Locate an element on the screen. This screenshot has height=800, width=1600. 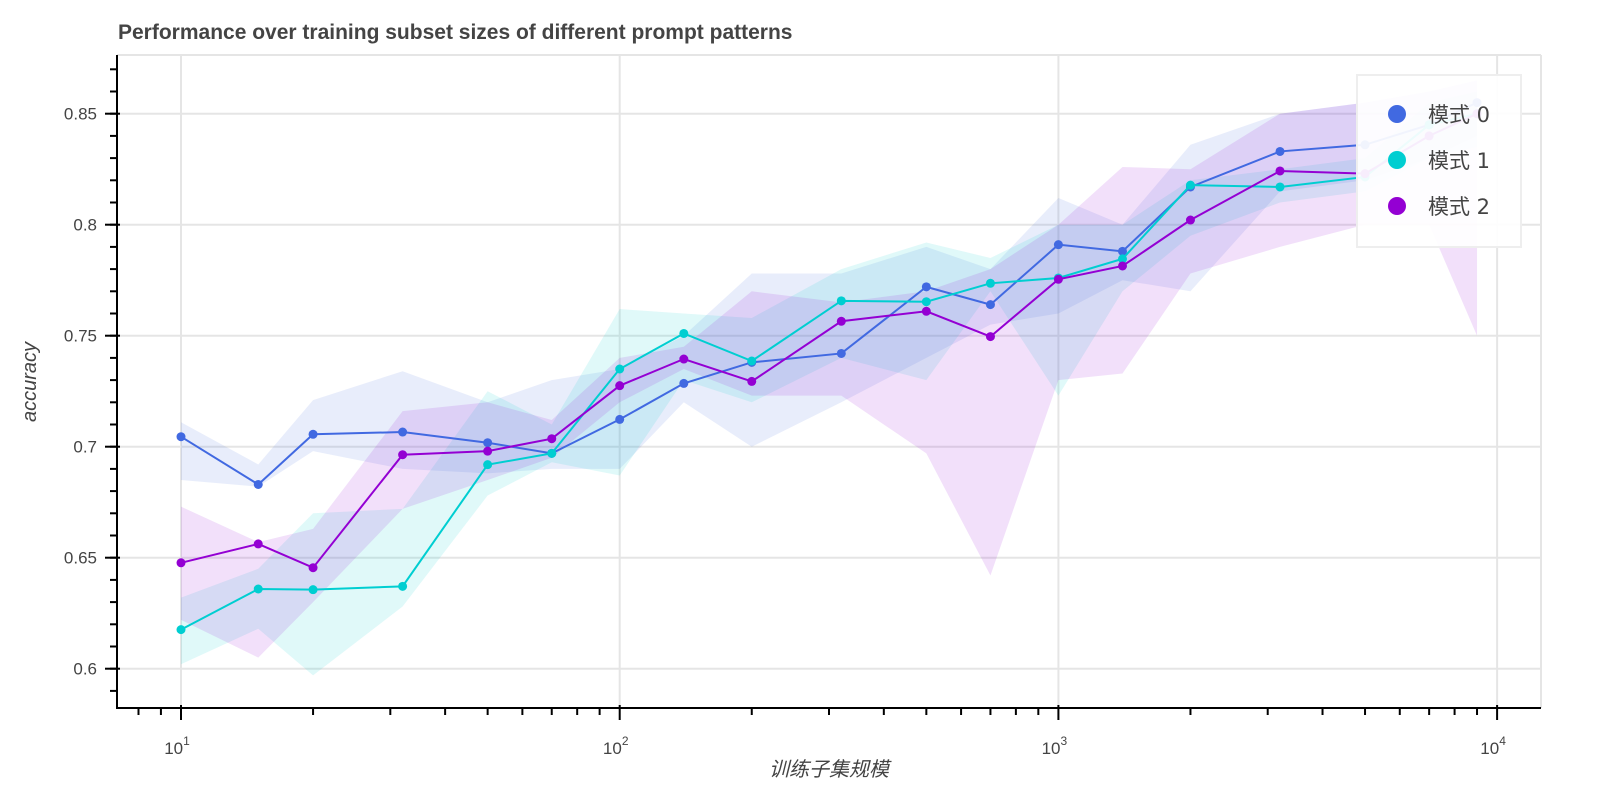
x-tick-exponent: 4 is located at coordinates (1502, 741).